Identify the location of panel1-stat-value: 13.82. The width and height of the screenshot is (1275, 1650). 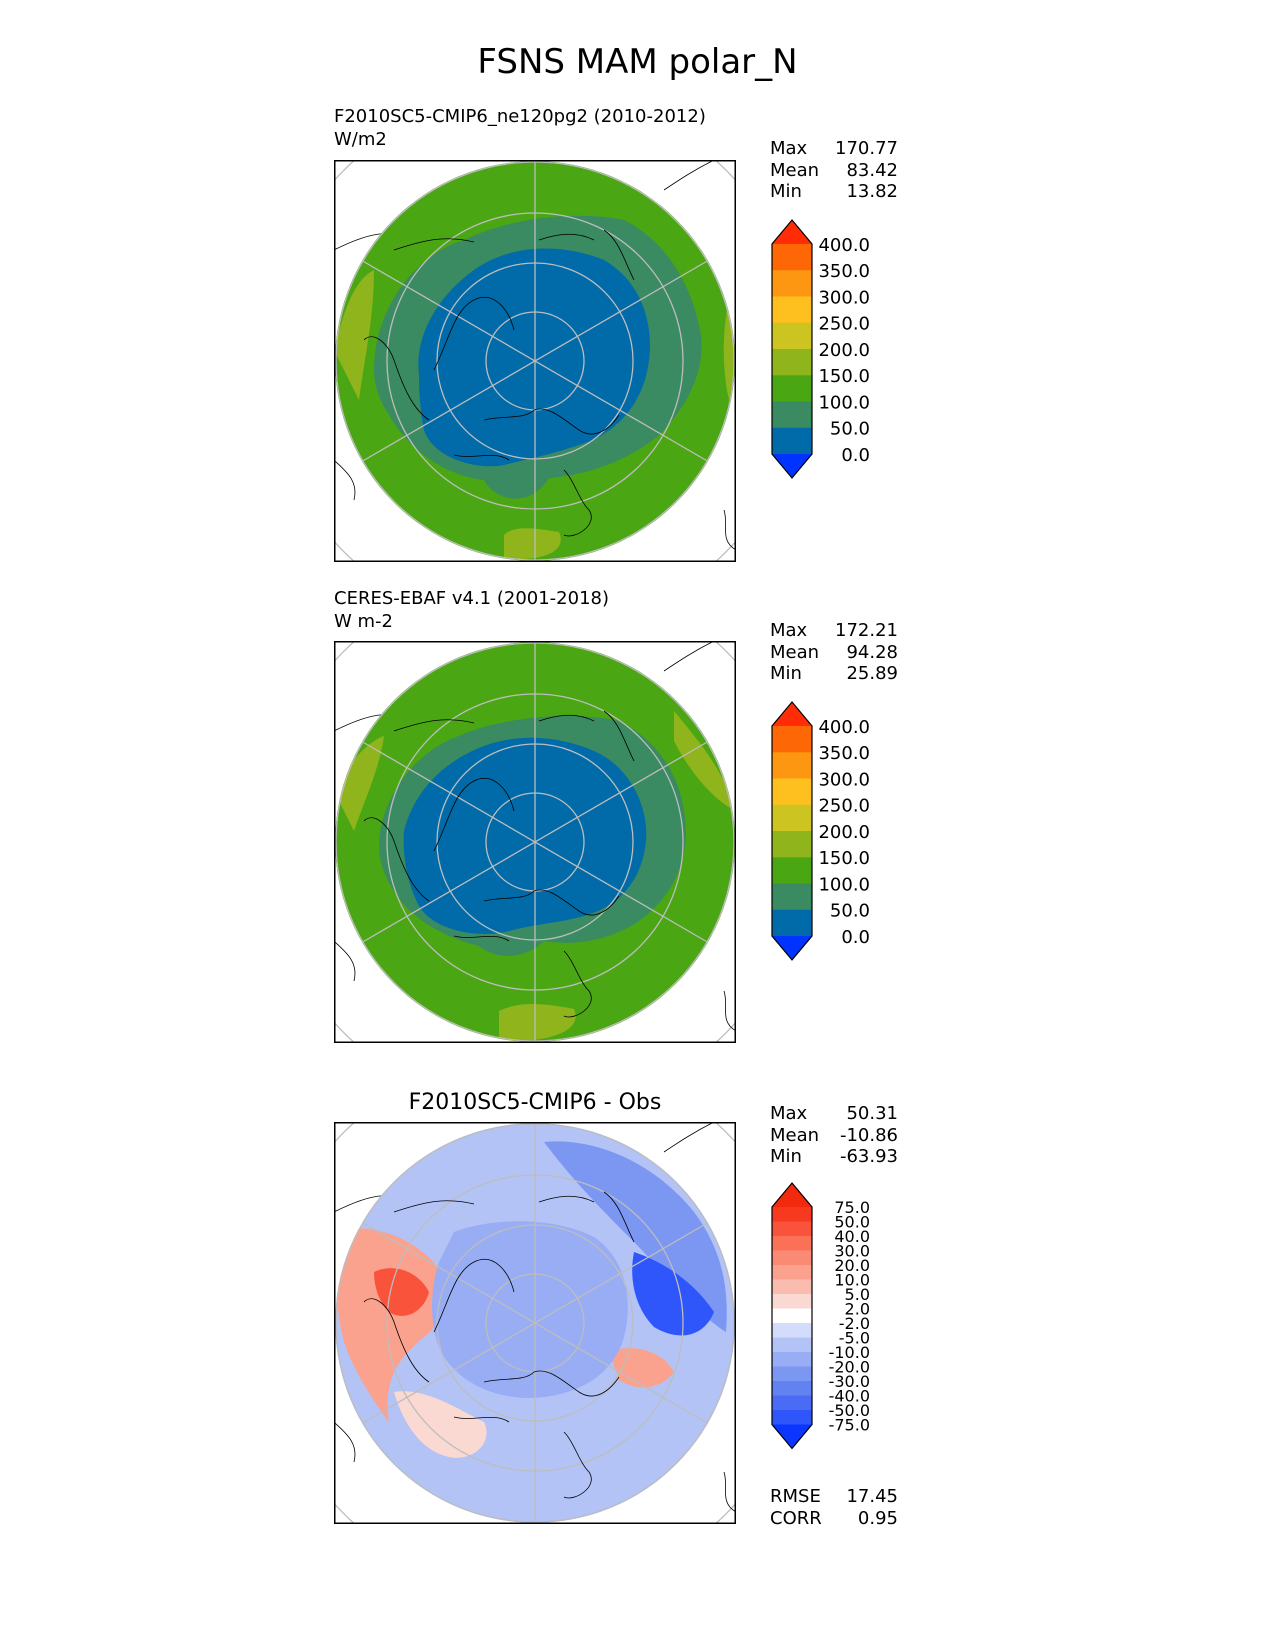
(872, 191).